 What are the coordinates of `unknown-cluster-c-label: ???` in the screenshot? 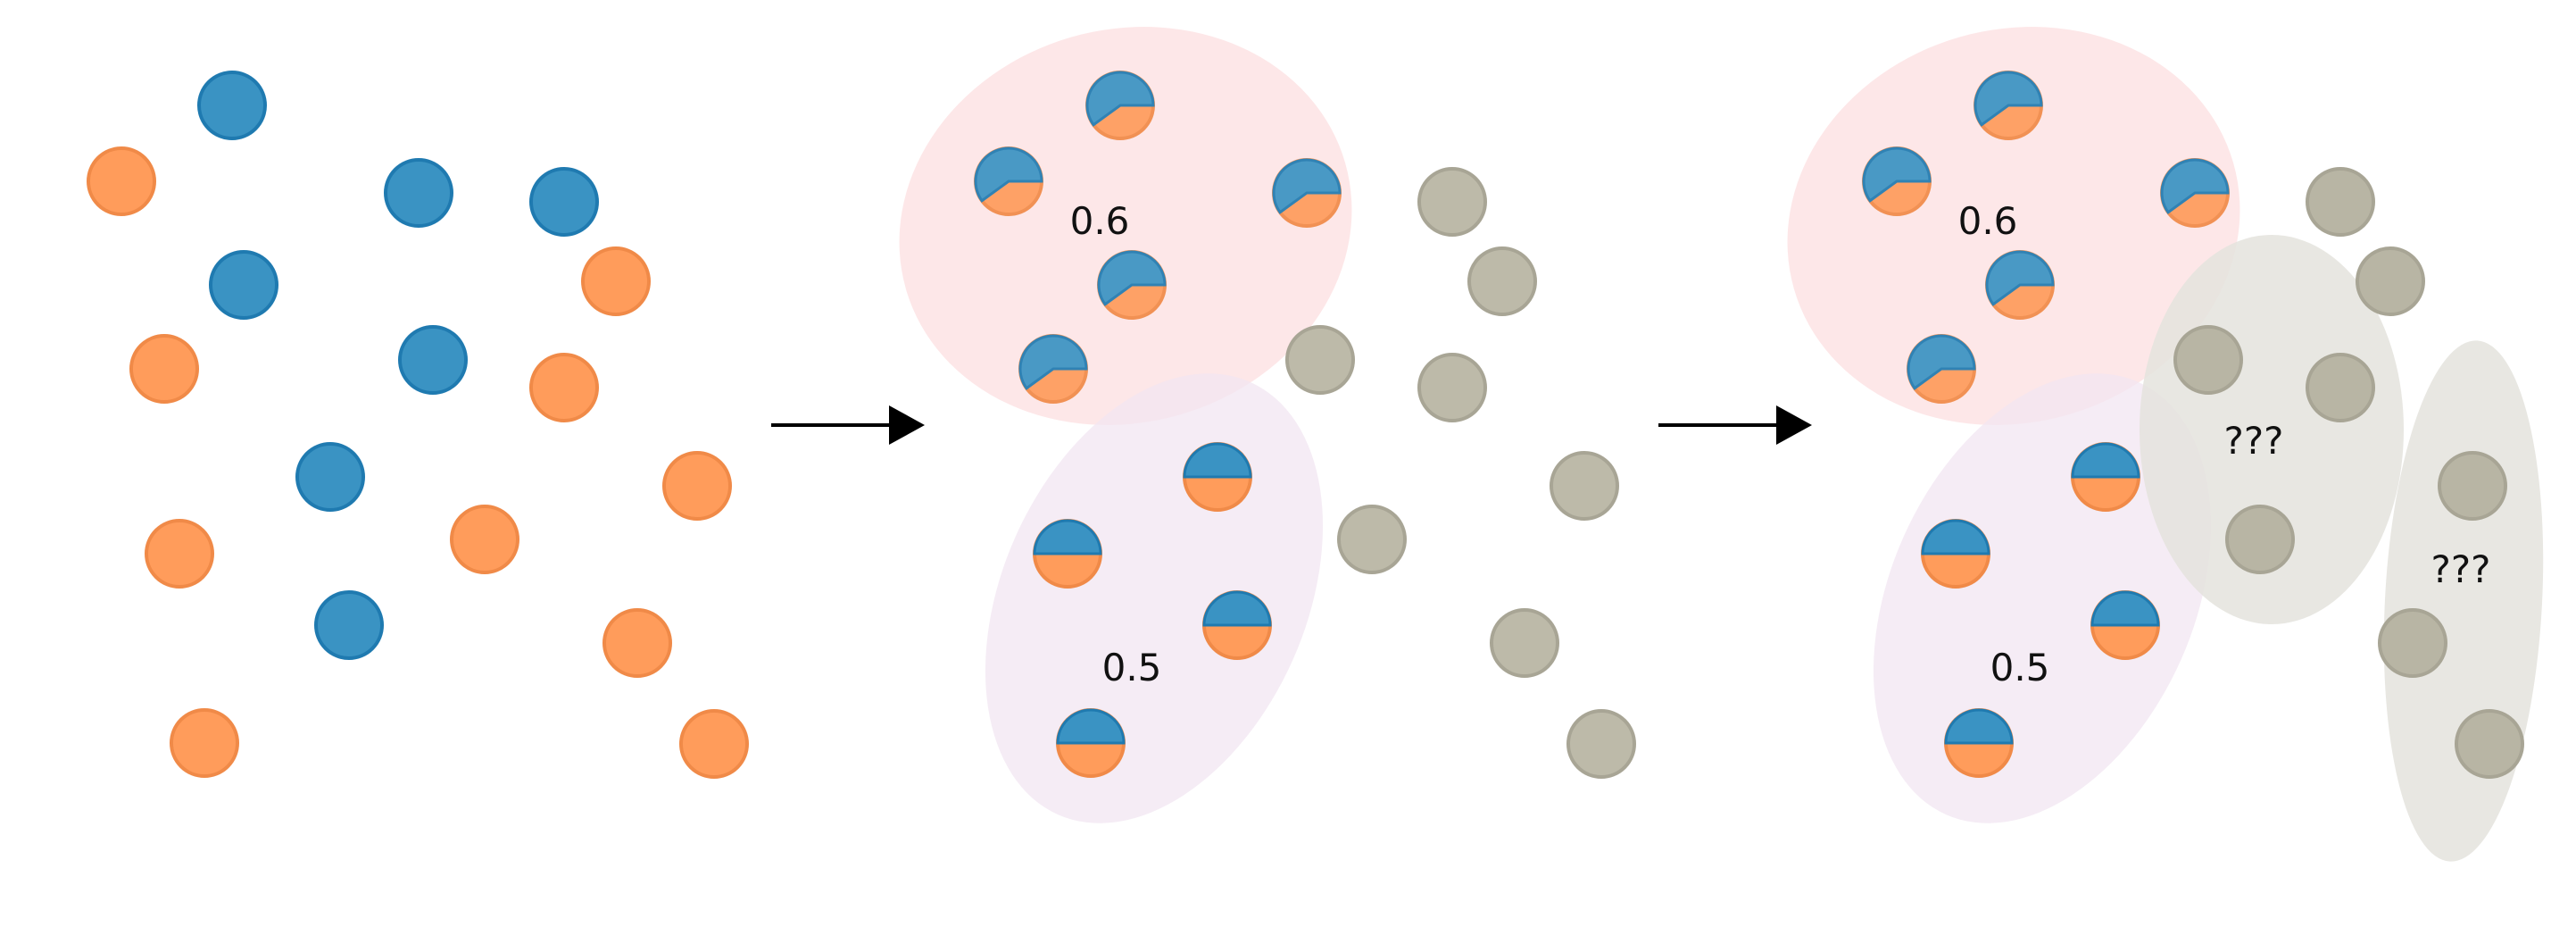 It's located at (2254, 441).